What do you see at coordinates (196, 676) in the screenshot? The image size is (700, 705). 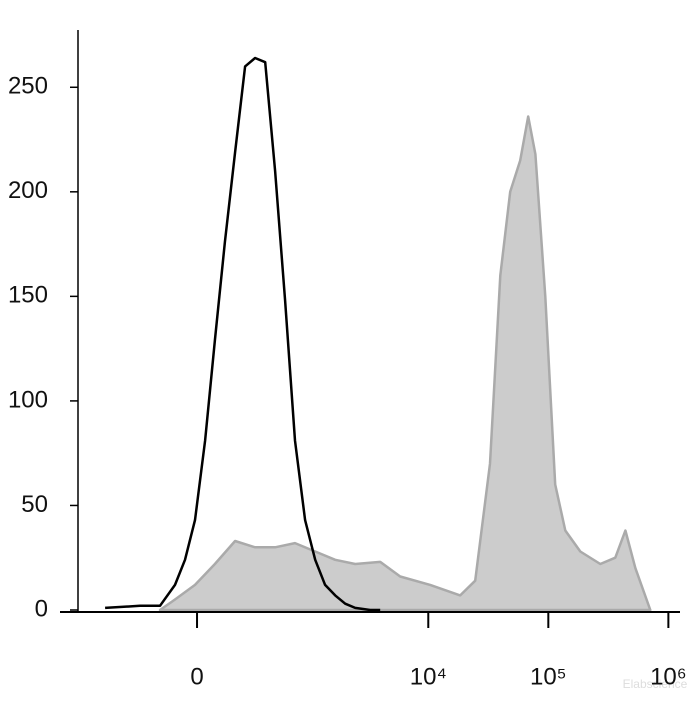 I see `x-tick-label: 0` at bounding box center [196, 676].